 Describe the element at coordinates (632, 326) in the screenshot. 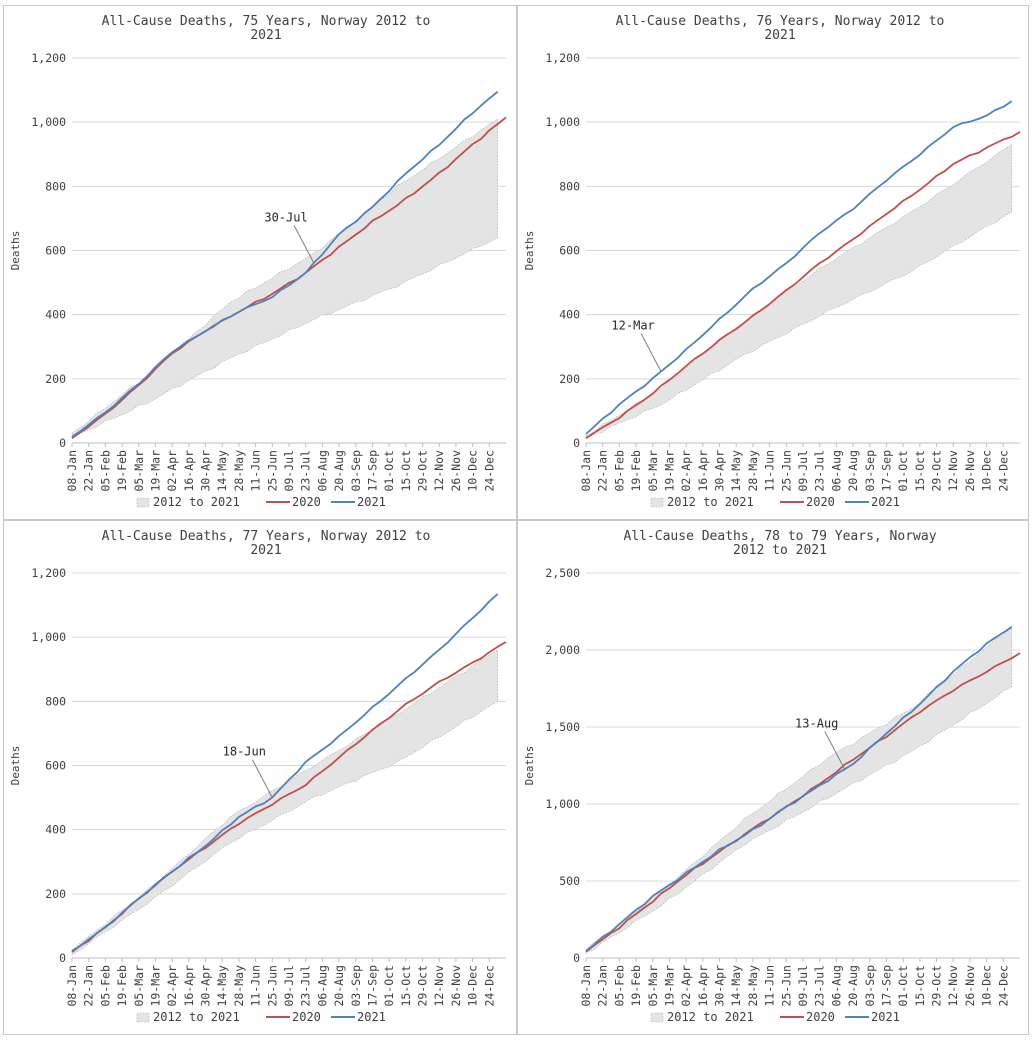

I see `annotation-label: 12-Mar` at that location.